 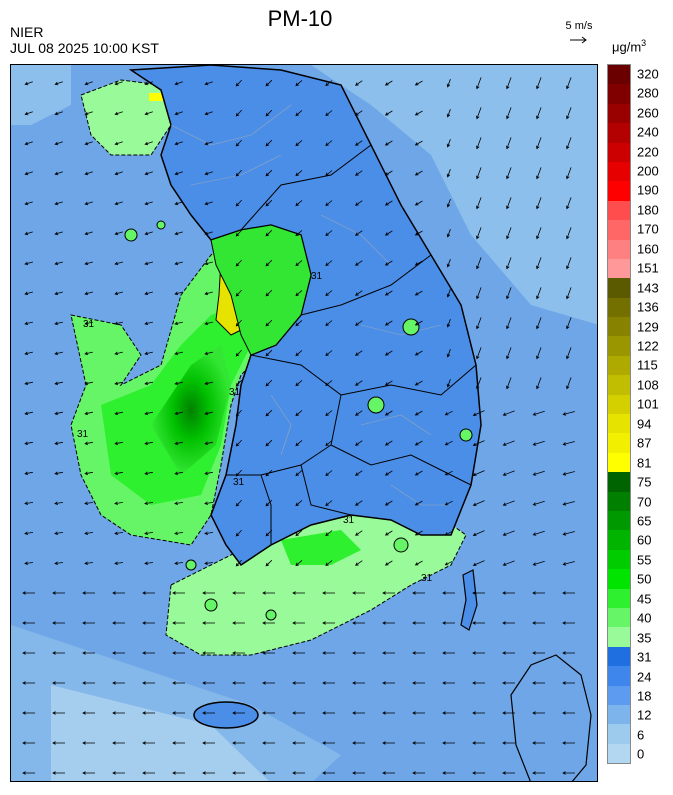 I want to click on unit-label: μg/m3, so click(x=629, y=46).